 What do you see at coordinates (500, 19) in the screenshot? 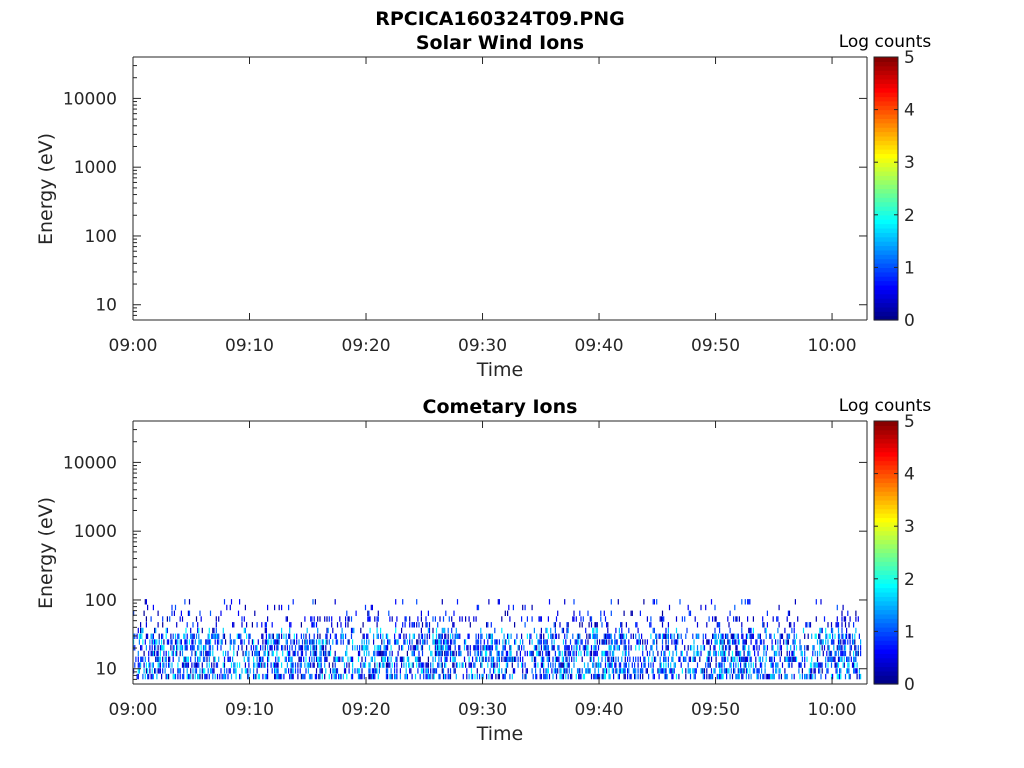
I see `figure-title: RPCICA160324T09.PNG` at bounding box center [500, 19].